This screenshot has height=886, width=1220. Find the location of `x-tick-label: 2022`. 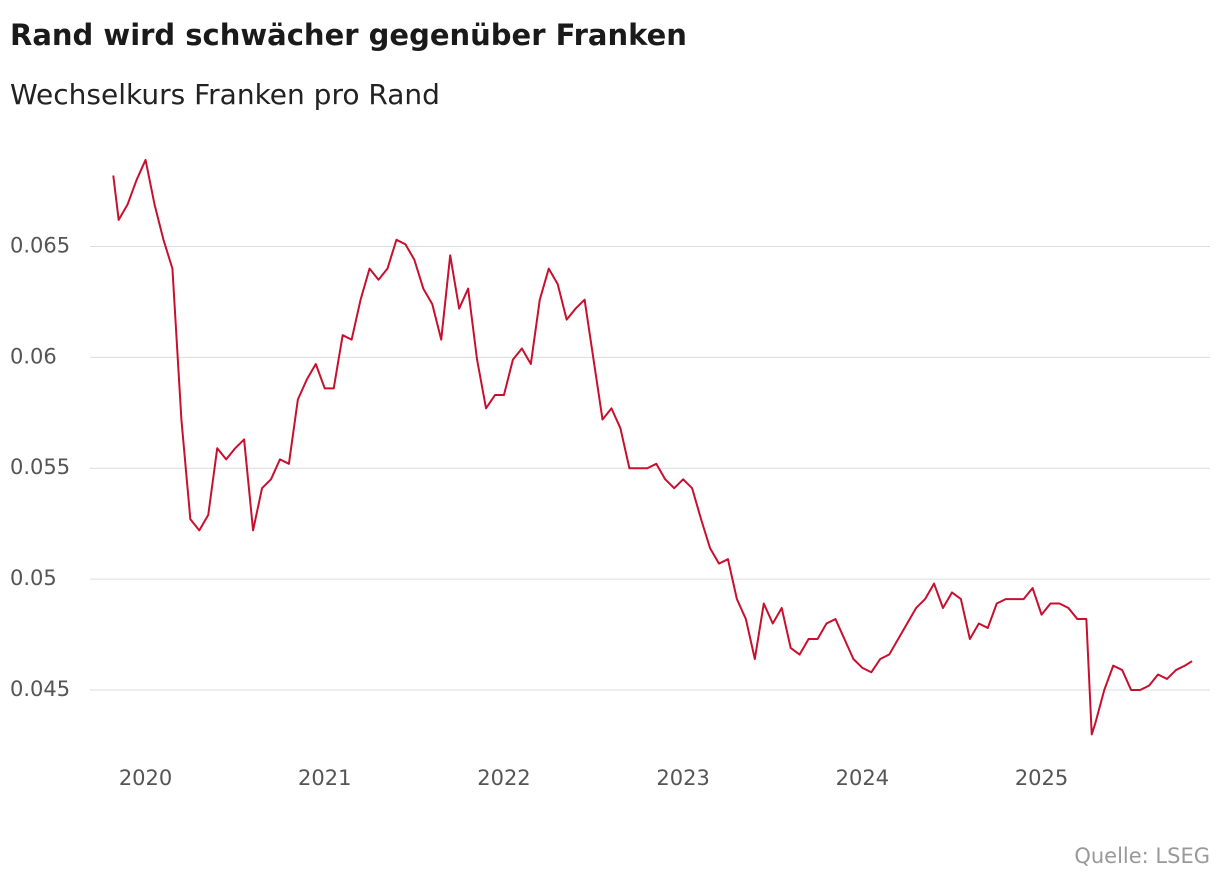

x-tick-label: 2022 is located at coordinates (503, 778).